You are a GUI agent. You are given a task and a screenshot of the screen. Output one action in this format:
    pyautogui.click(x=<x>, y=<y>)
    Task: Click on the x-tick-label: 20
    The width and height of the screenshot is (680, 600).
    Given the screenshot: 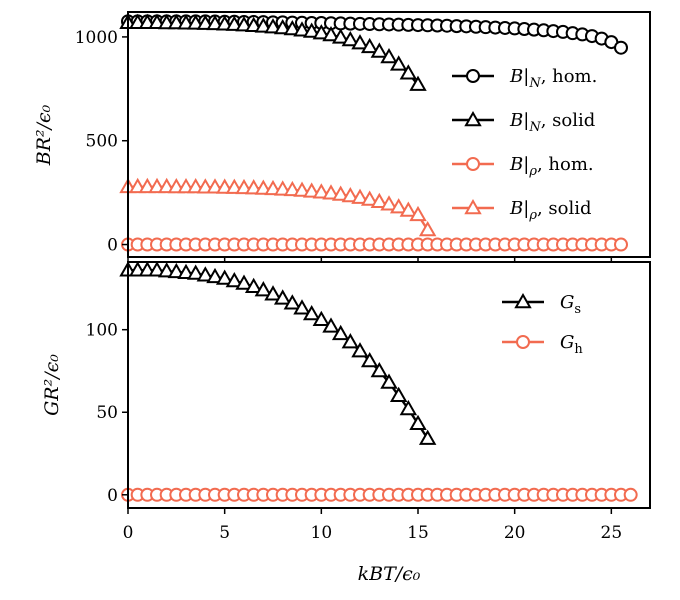 What is the action you would take?
    pyautogui.click(x=515, y=533)
    